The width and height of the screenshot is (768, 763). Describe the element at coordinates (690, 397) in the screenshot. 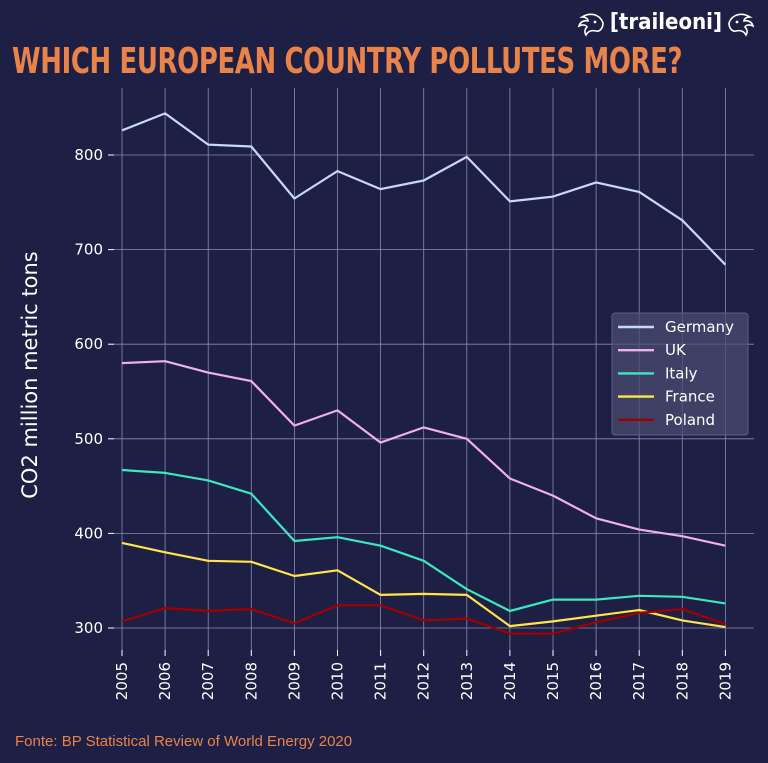

I see `legend-label-france: France` at that location.